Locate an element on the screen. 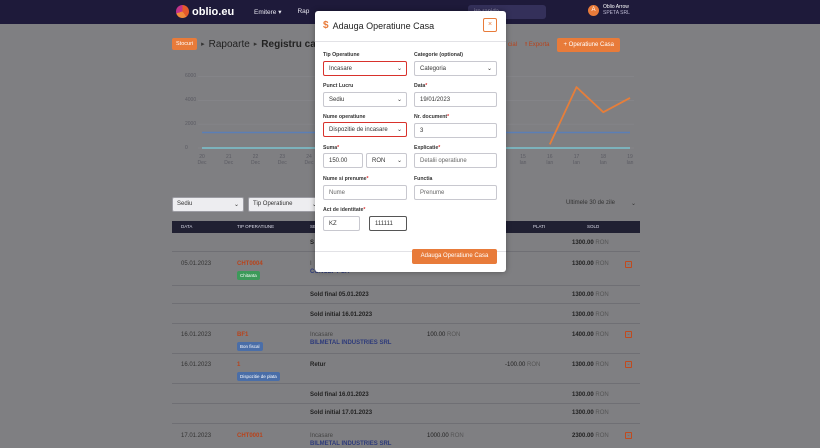  row-date: 16.01.2023 is located at coordinates (196, 335).